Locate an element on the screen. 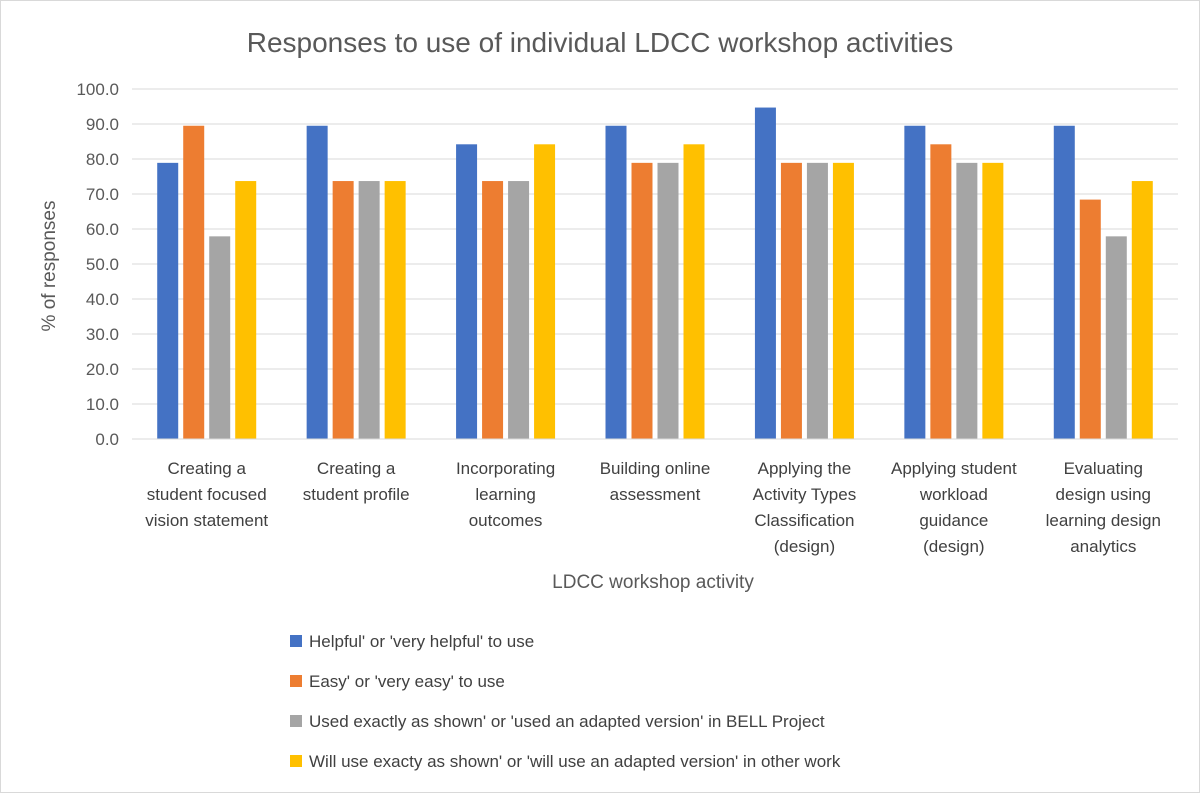 This screenshot has height=797, width=1200. y-tick-label: 70.0 is located at coordinates (102, 194).